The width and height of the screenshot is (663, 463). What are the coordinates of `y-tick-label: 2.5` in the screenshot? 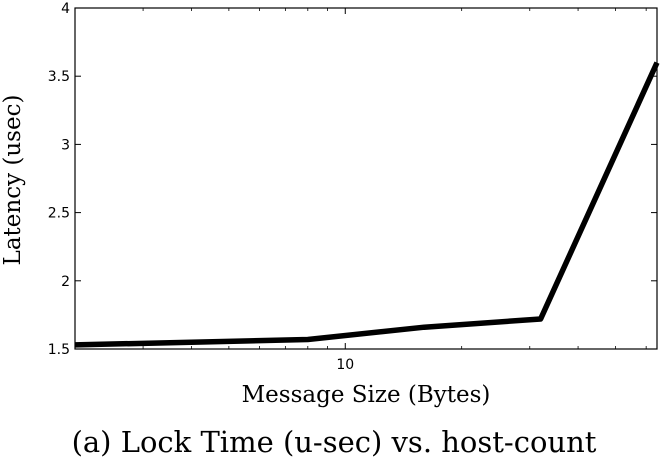 It's located at (59, 214).